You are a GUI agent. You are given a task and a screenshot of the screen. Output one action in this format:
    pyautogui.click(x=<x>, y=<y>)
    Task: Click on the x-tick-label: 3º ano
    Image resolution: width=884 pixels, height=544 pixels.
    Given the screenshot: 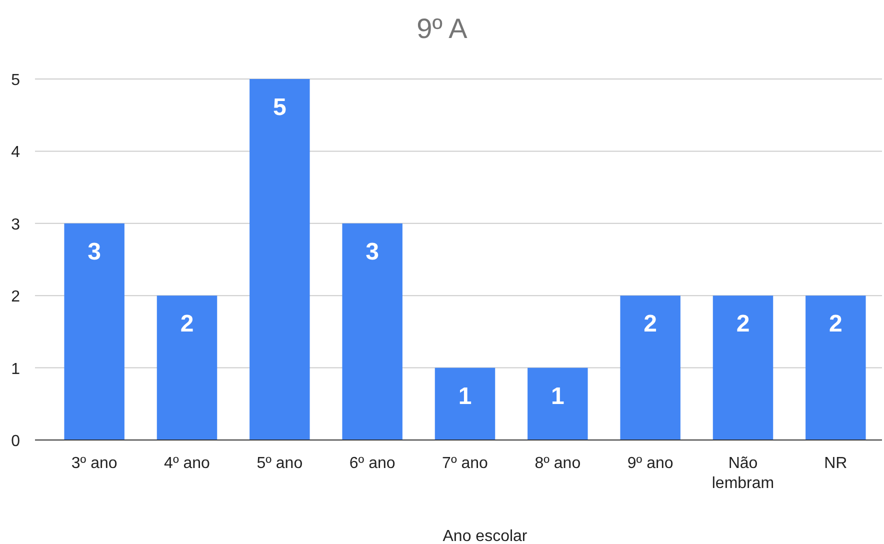 What is the action you would take?
    pyautogui.click(x=94, y=463)
    